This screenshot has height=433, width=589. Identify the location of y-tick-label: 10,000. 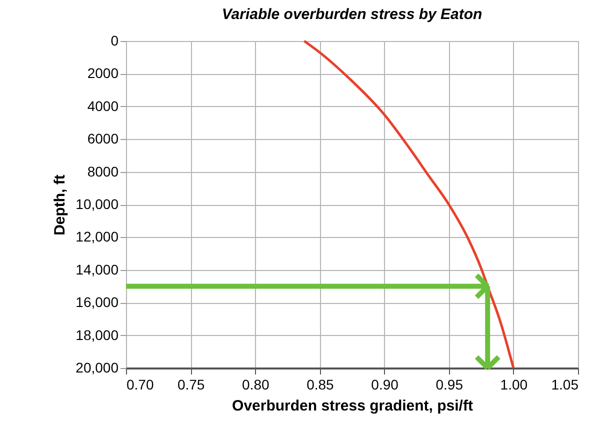
(97, 204).